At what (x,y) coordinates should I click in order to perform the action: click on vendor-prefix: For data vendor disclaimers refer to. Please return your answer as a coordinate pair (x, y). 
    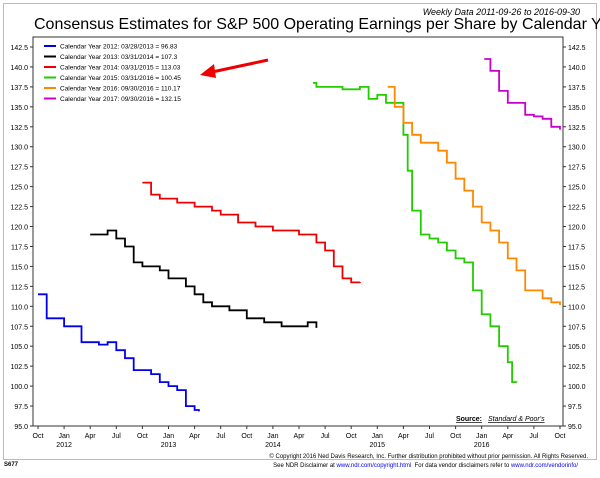
    Looking at the image, I should click on (462, 466).